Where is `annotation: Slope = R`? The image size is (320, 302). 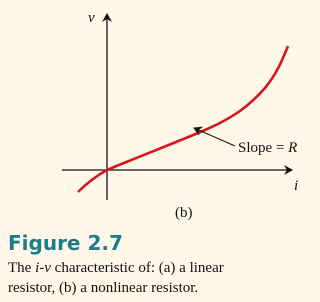
annotation: Slope = R is located at coordinates (267, 148).